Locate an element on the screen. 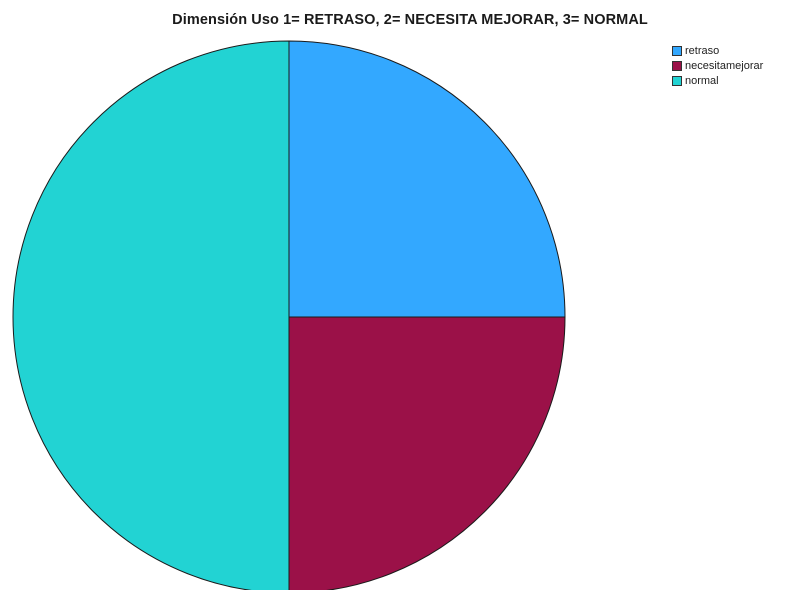 This screenshot has width=802, height=590. legend-label: normal is located at coordinates (702, 80).